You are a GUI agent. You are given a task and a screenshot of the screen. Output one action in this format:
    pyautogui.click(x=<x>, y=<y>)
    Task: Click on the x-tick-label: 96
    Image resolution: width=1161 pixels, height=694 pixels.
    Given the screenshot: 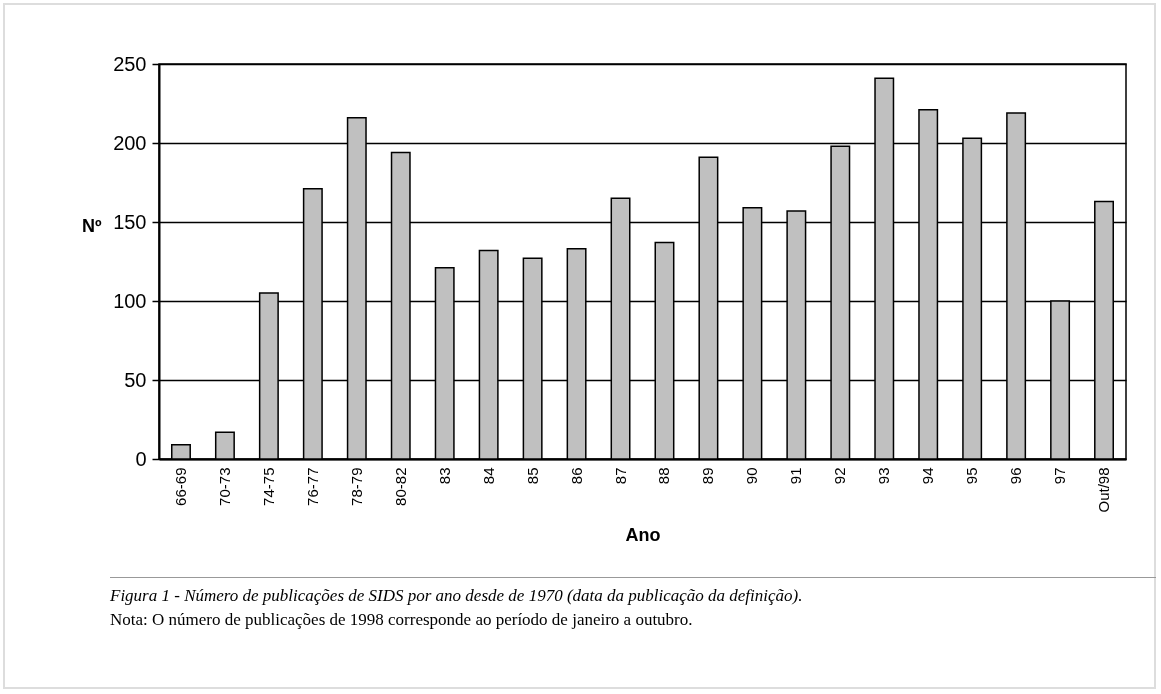 What is the action you would take?
    pyautogui.click(x=1016, y=476)
    